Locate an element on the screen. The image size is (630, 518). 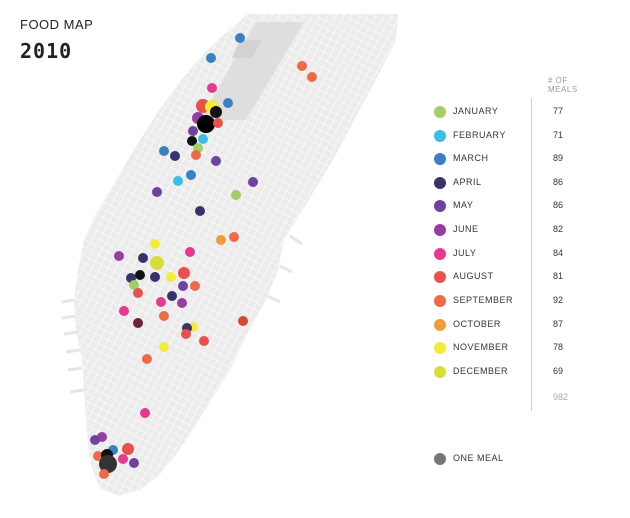
legend-item-july: JULY 84 is located at coordinates (514, 254).